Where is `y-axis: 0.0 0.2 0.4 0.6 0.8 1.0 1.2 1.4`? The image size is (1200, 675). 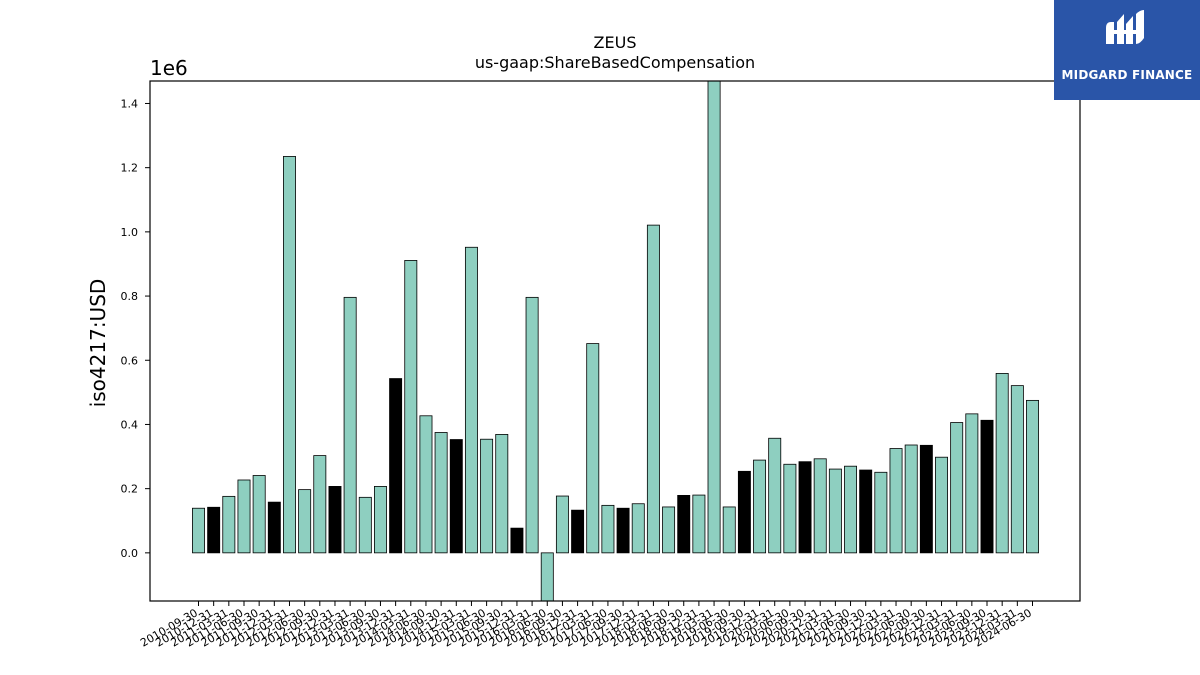 y-axis: 0.0 0.2 0.4 0.6 0.8 1.0 1.2 1.4 is located at coordinates (135, 328).